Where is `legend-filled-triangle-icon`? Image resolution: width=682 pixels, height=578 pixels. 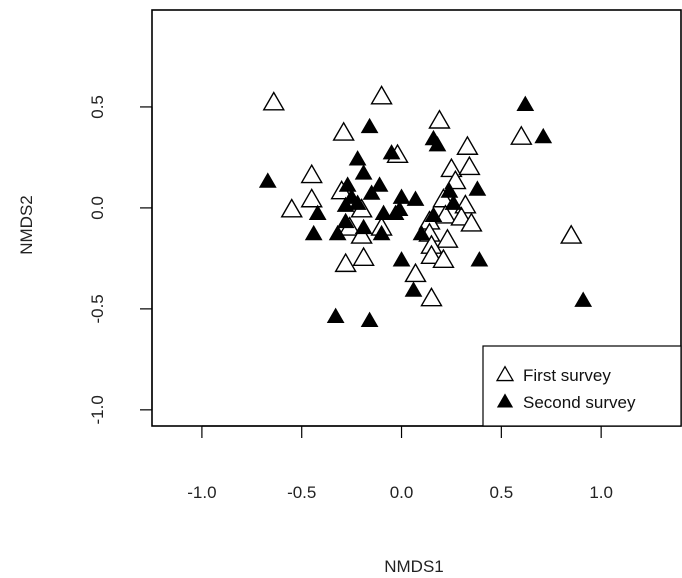
legend-filled-triangle-icon is located at coordinates (505, 400).